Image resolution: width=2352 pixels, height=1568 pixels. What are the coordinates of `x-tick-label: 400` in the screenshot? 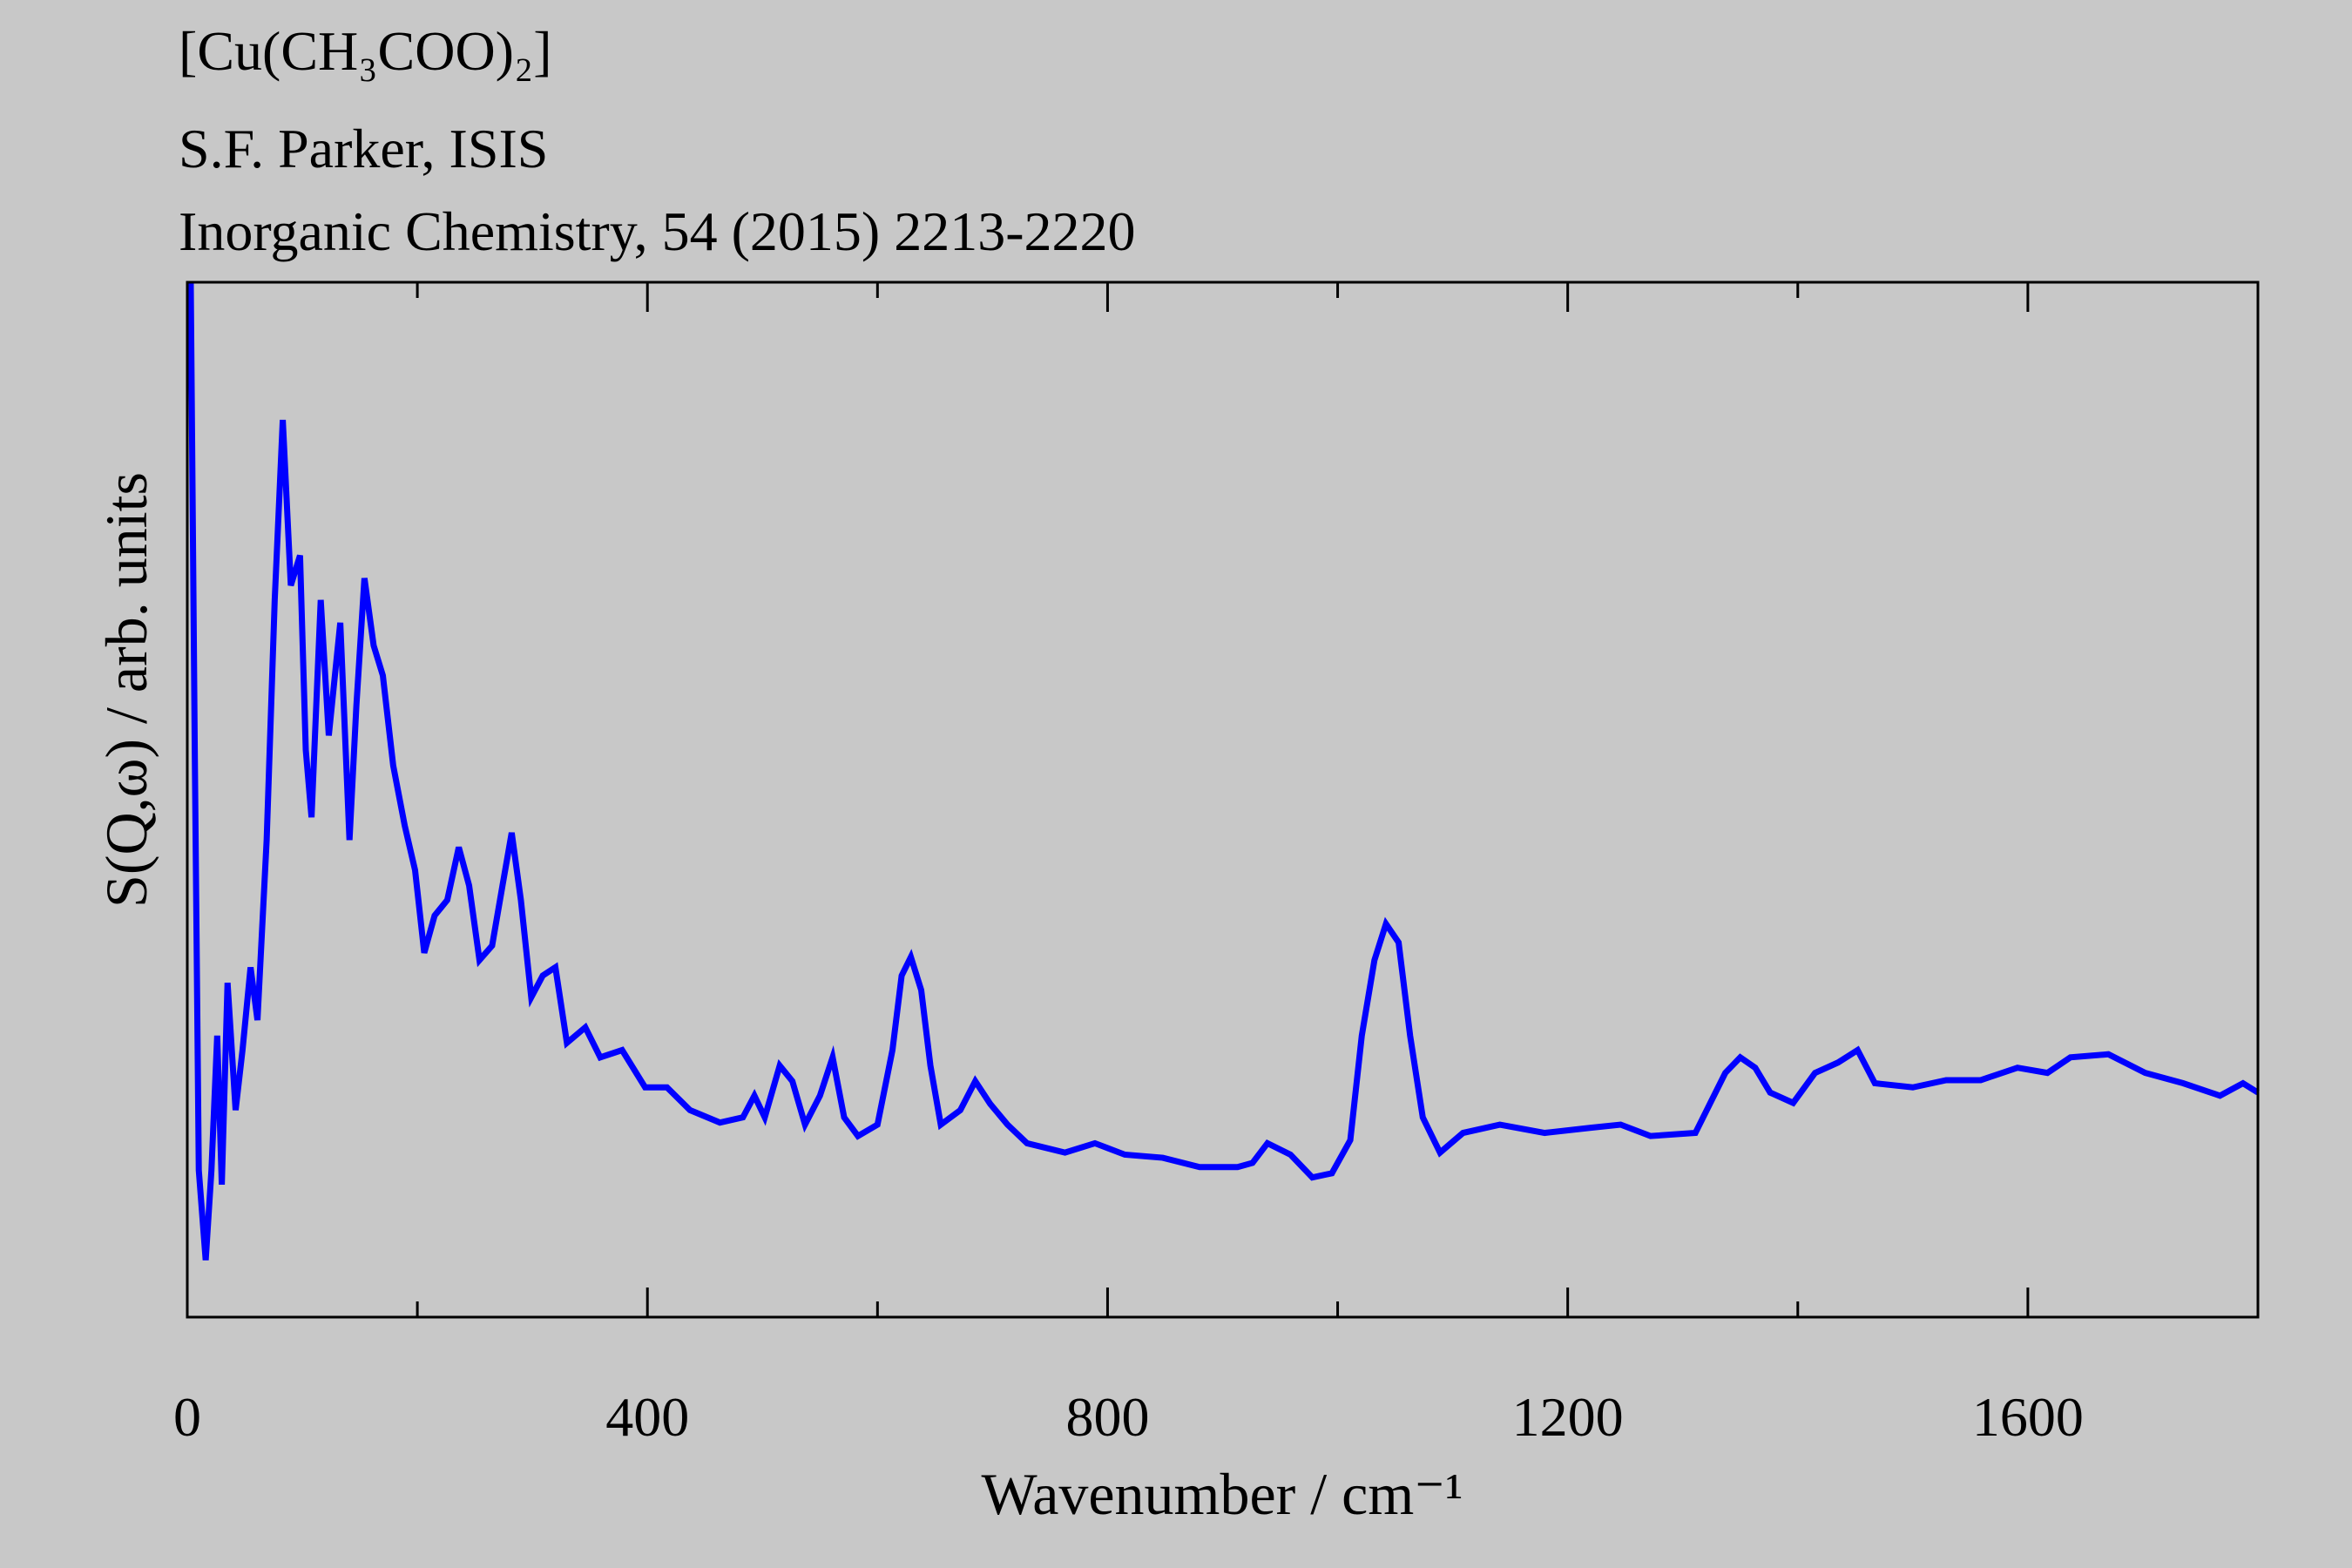 It's located at (647, 1417).